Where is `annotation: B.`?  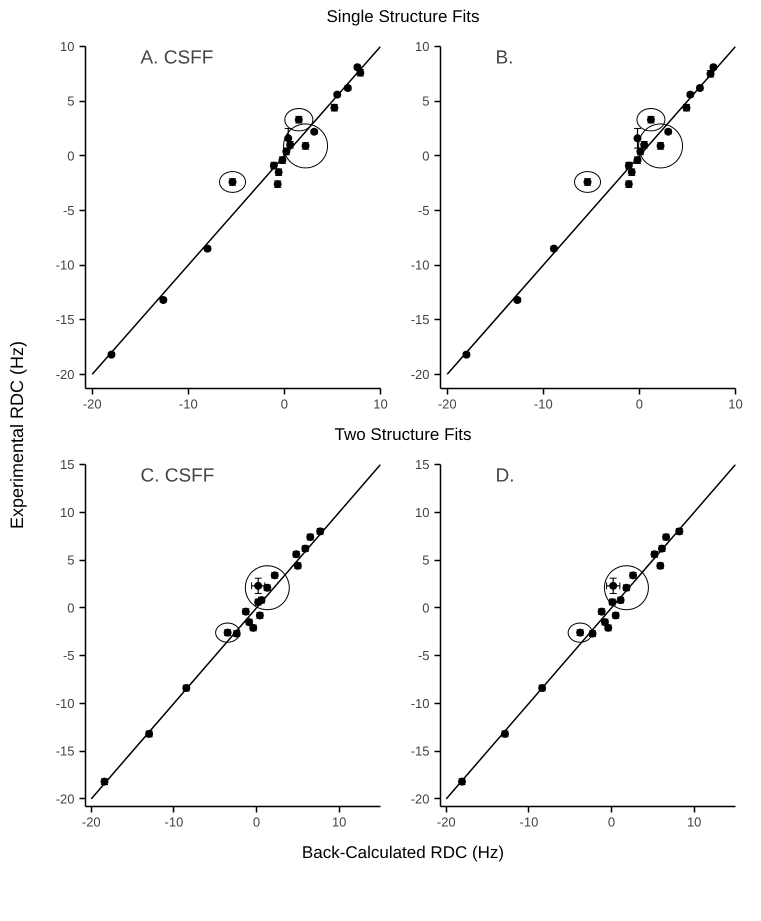
annotation: B. is located at coordinates (505, 58).